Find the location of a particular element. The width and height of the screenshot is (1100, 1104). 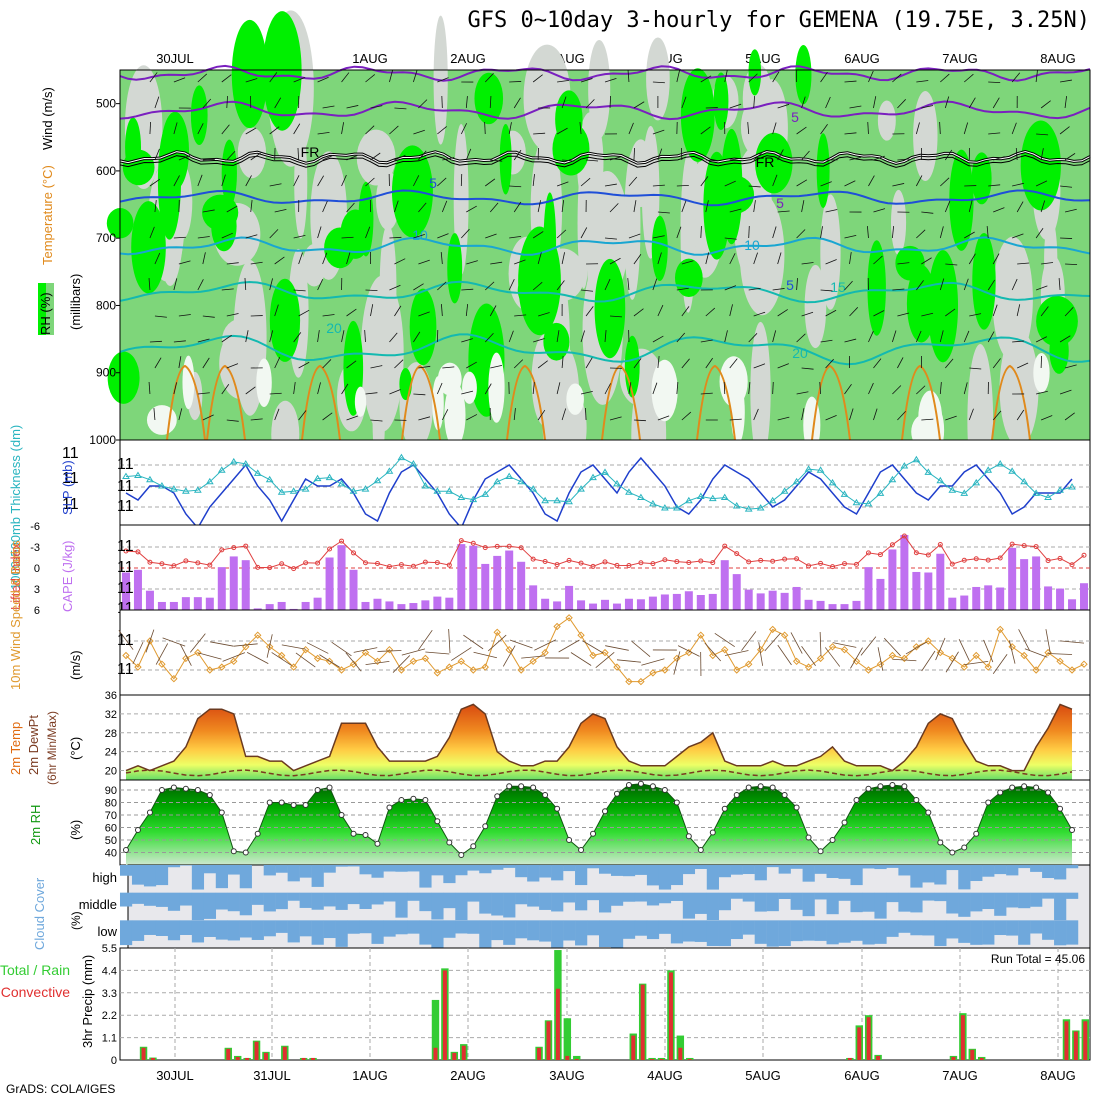

temp2m-axis-label: 2m Temp is located at coordinates (15, 748).